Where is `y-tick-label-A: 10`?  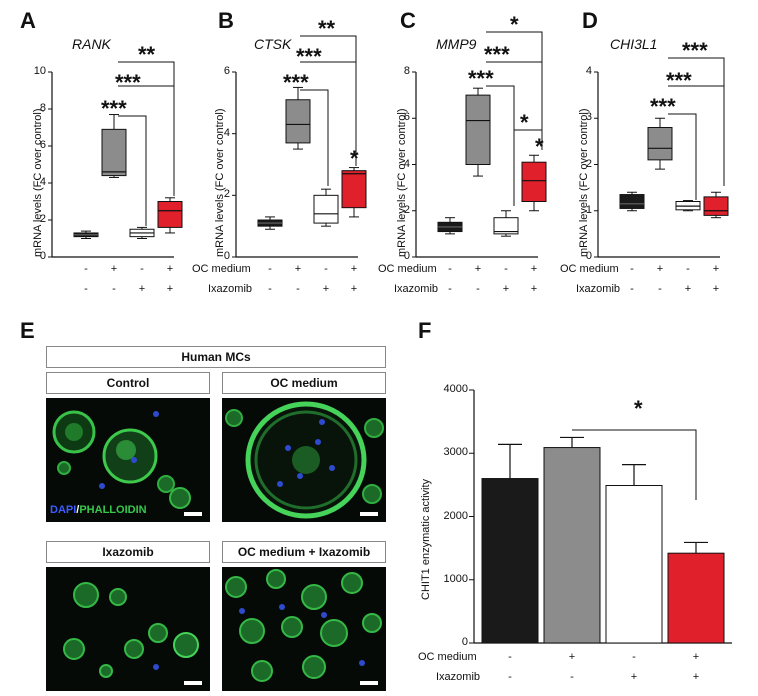 y-tick-label-A: 10 is located at coordinates (39, 71).